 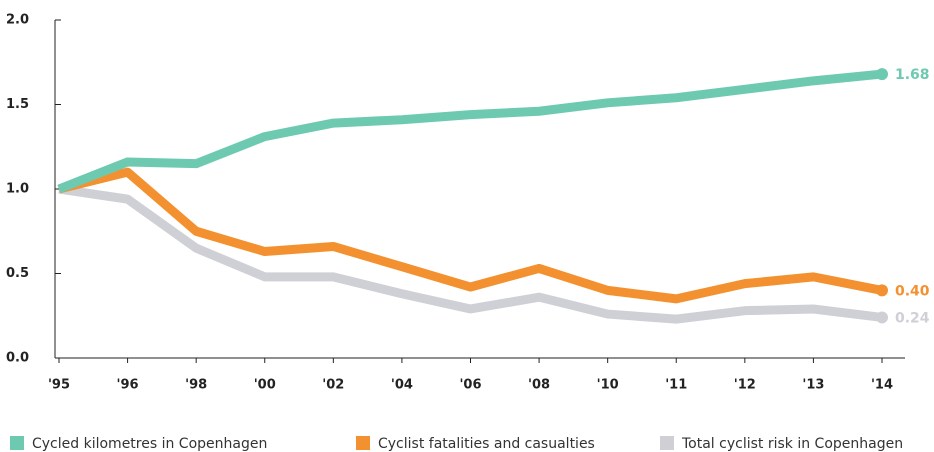 What do you see at coordinates (912, 318) in the screenshot?
I see `value-label: 0.24` at bounding box center [912, 318].